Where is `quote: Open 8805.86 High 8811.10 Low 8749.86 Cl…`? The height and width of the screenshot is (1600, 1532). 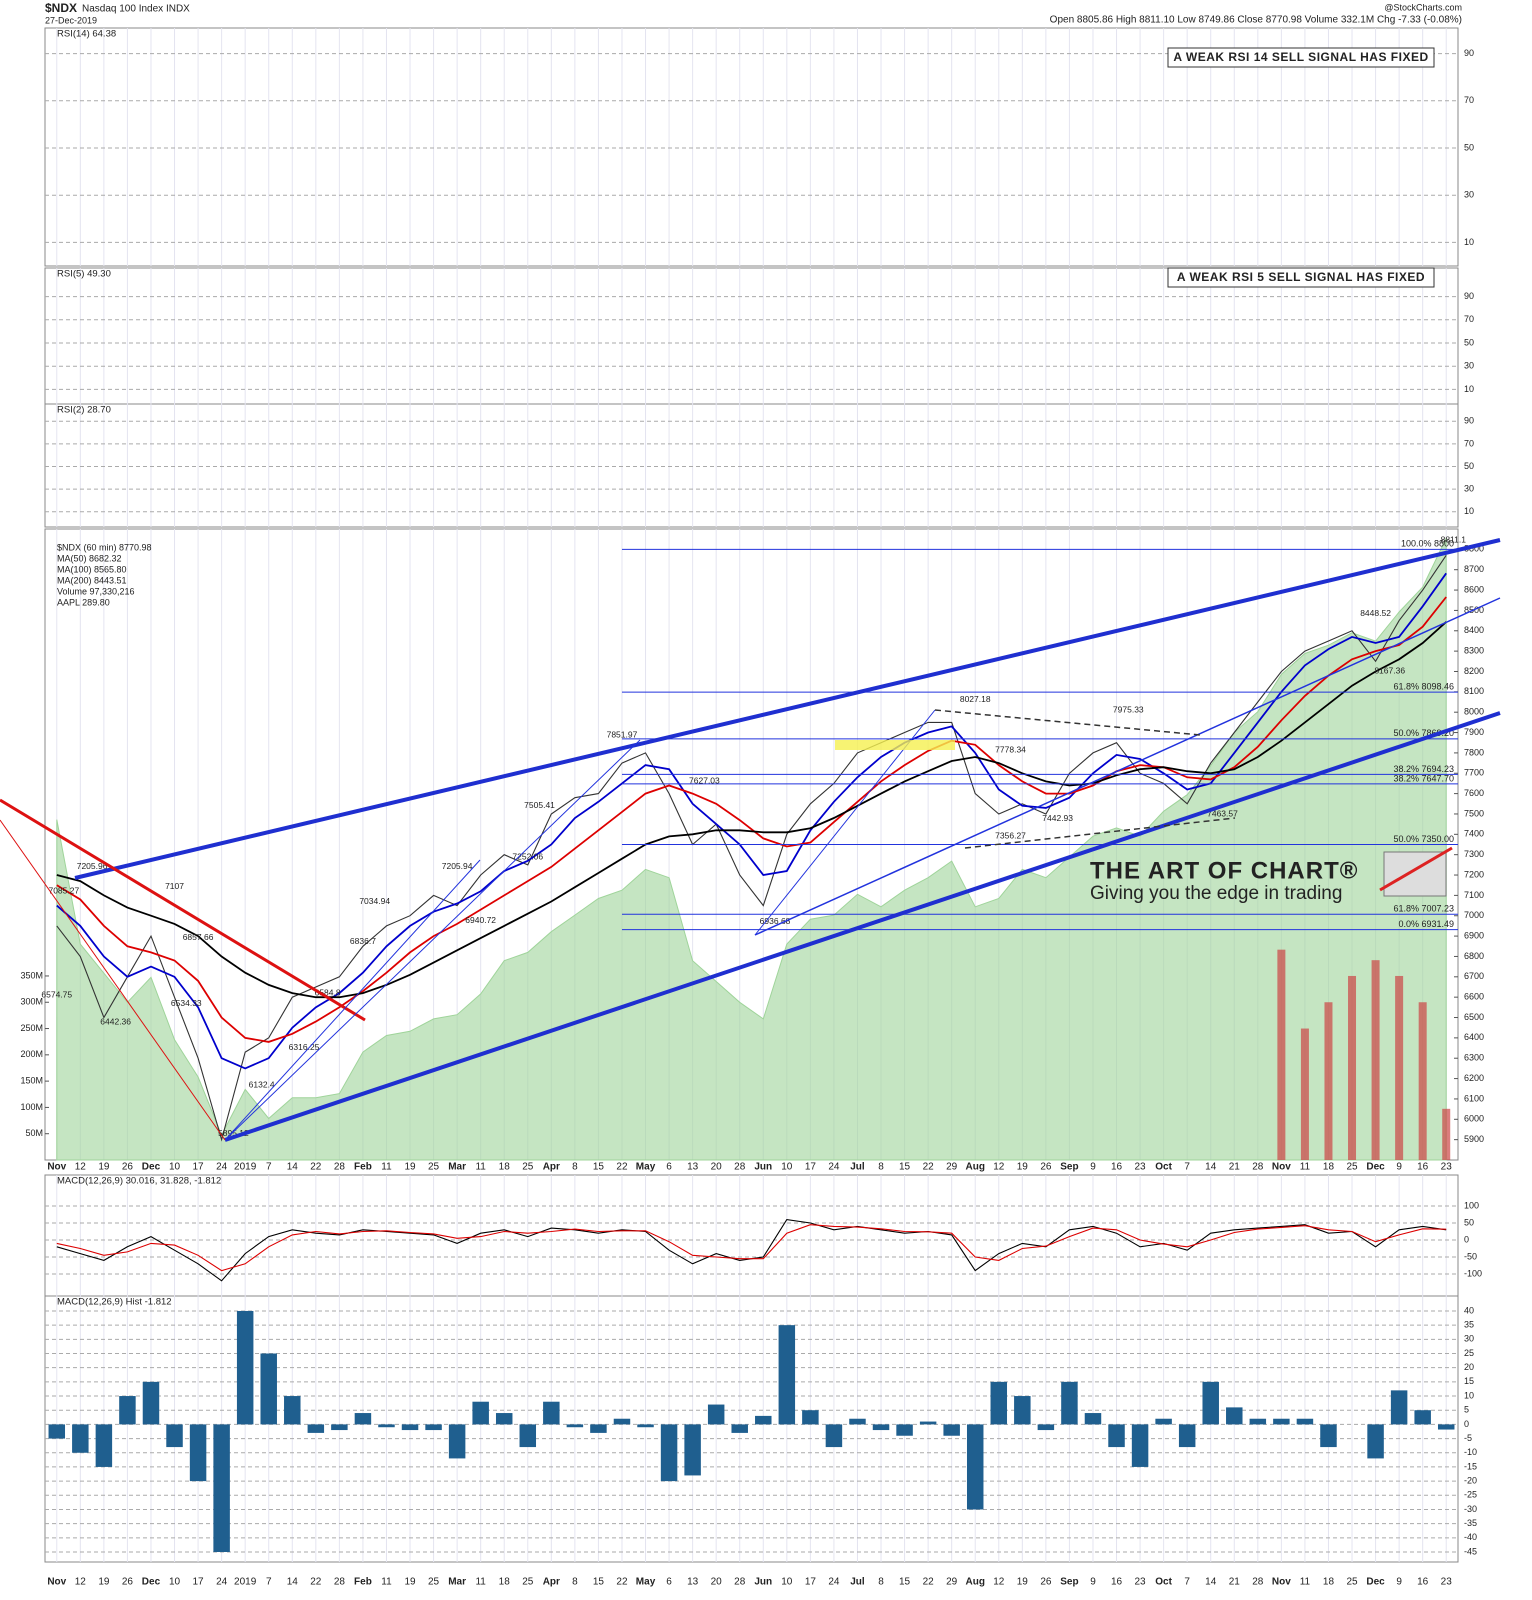
quote: Open 8805.86 High 8811.10 Low 8749.86 Cl… is located at coordinates (1256, 20).